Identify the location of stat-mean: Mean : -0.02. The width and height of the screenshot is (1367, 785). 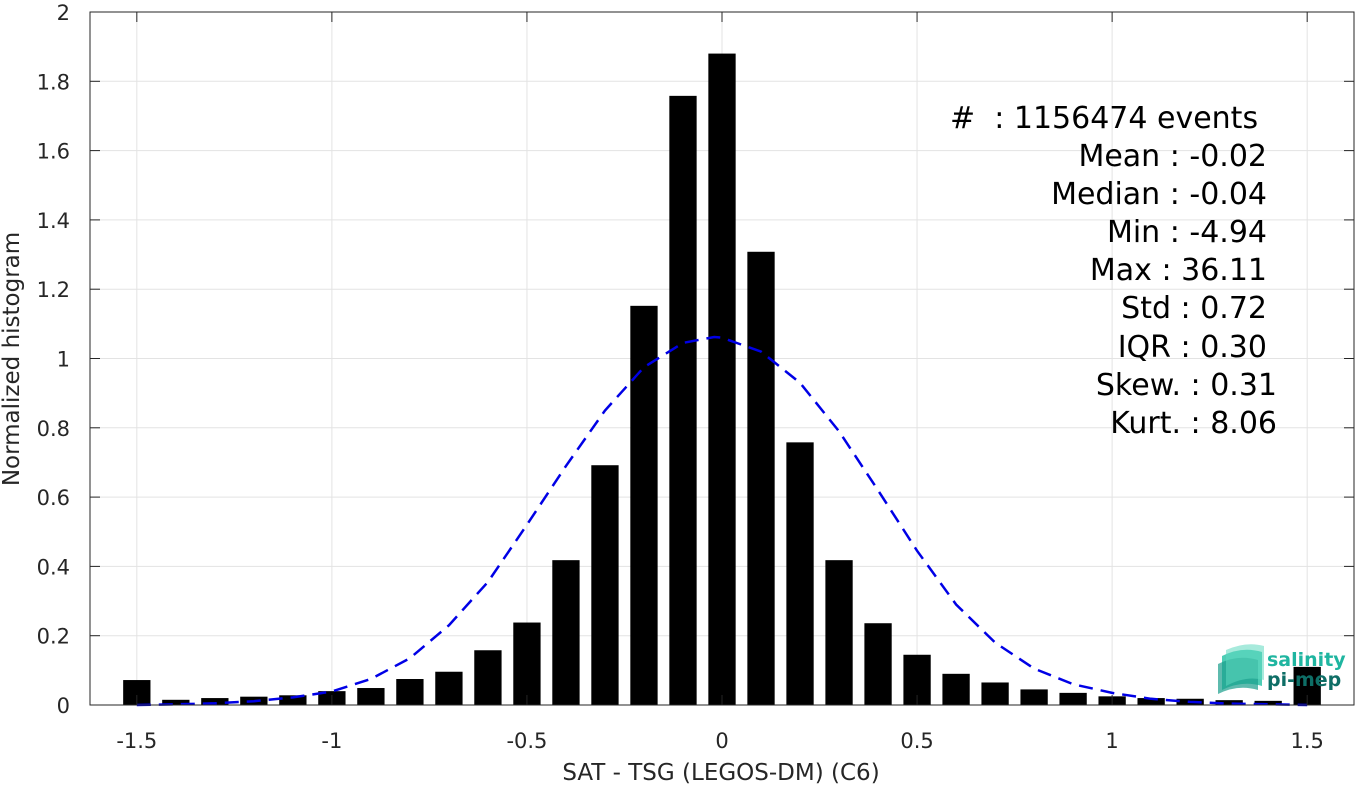
(1172, 156).